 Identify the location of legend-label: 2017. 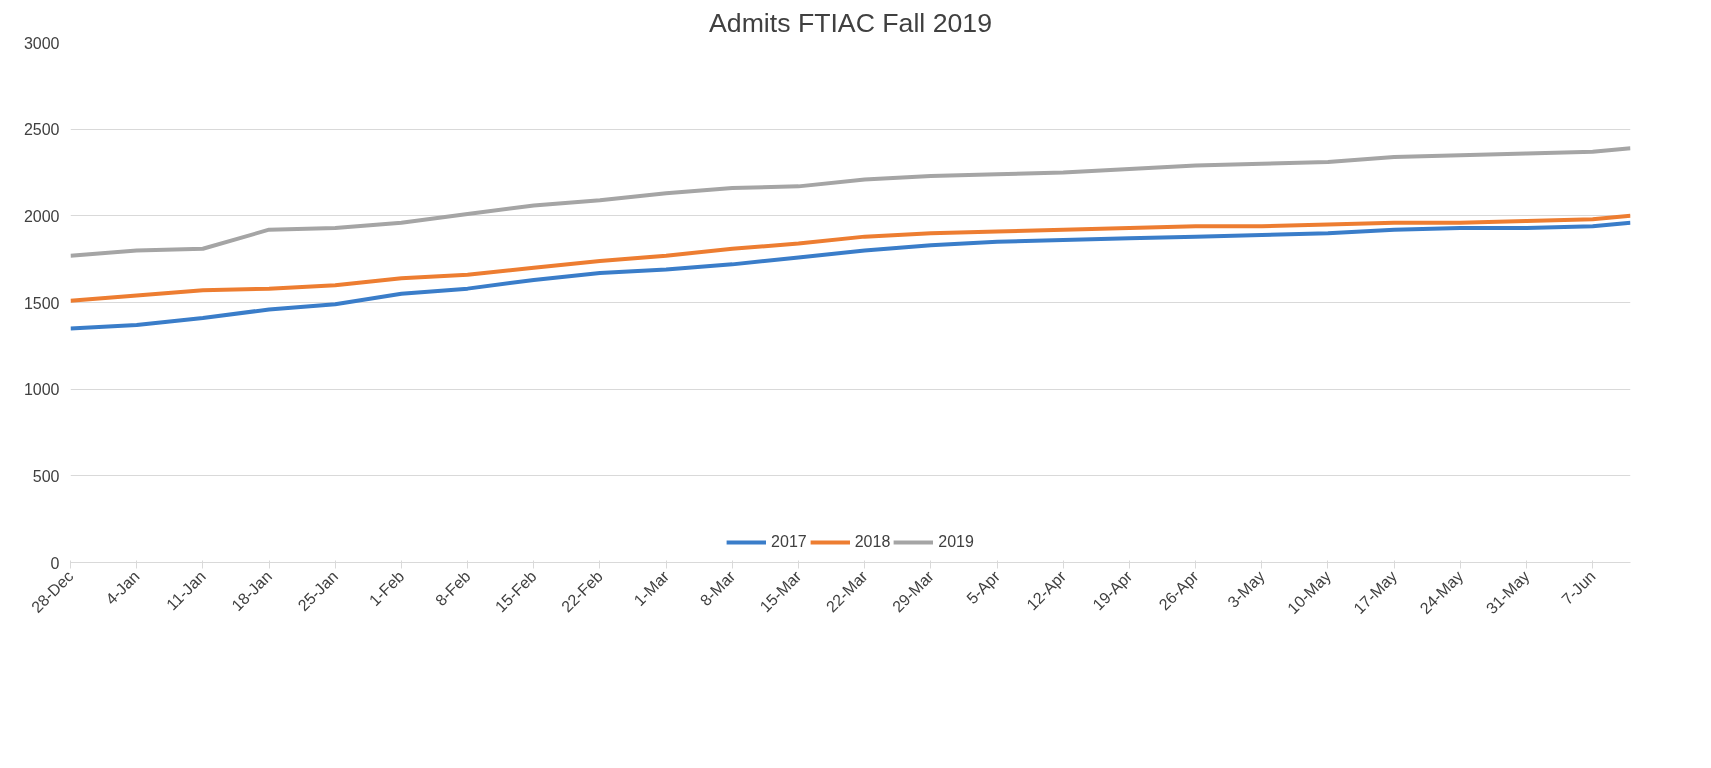
(789, 542).